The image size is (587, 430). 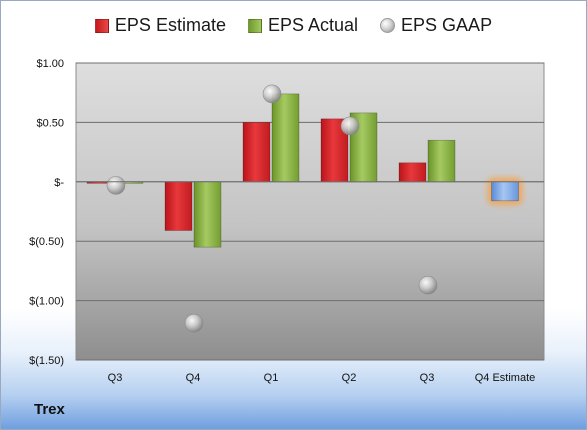 I want to click on legend-item-gaap: EPS GAAP, so click(x=436, y=25).